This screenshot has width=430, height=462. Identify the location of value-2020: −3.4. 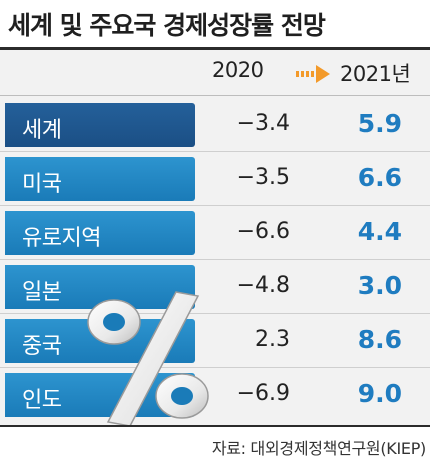
(263, 123).